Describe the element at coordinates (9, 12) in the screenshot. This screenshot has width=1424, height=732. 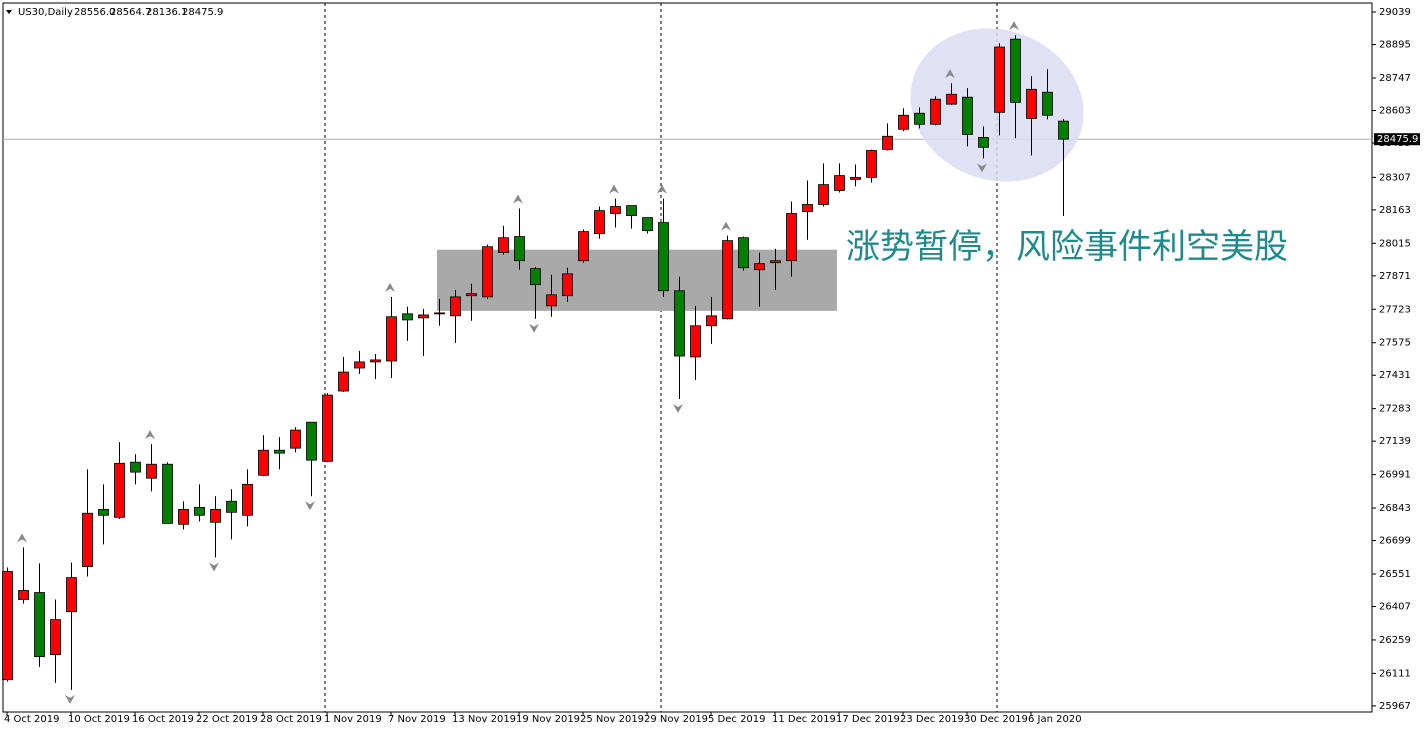
I see `menu-arrow` at that location.